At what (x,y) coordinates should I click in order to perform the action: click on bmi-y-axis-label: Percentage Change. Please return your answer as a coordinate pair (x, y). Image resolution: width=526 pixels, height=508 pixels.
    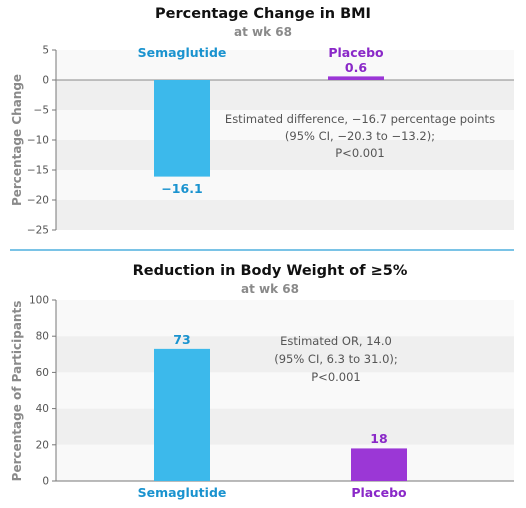
    Looking at the image, I should click on (17, 140).